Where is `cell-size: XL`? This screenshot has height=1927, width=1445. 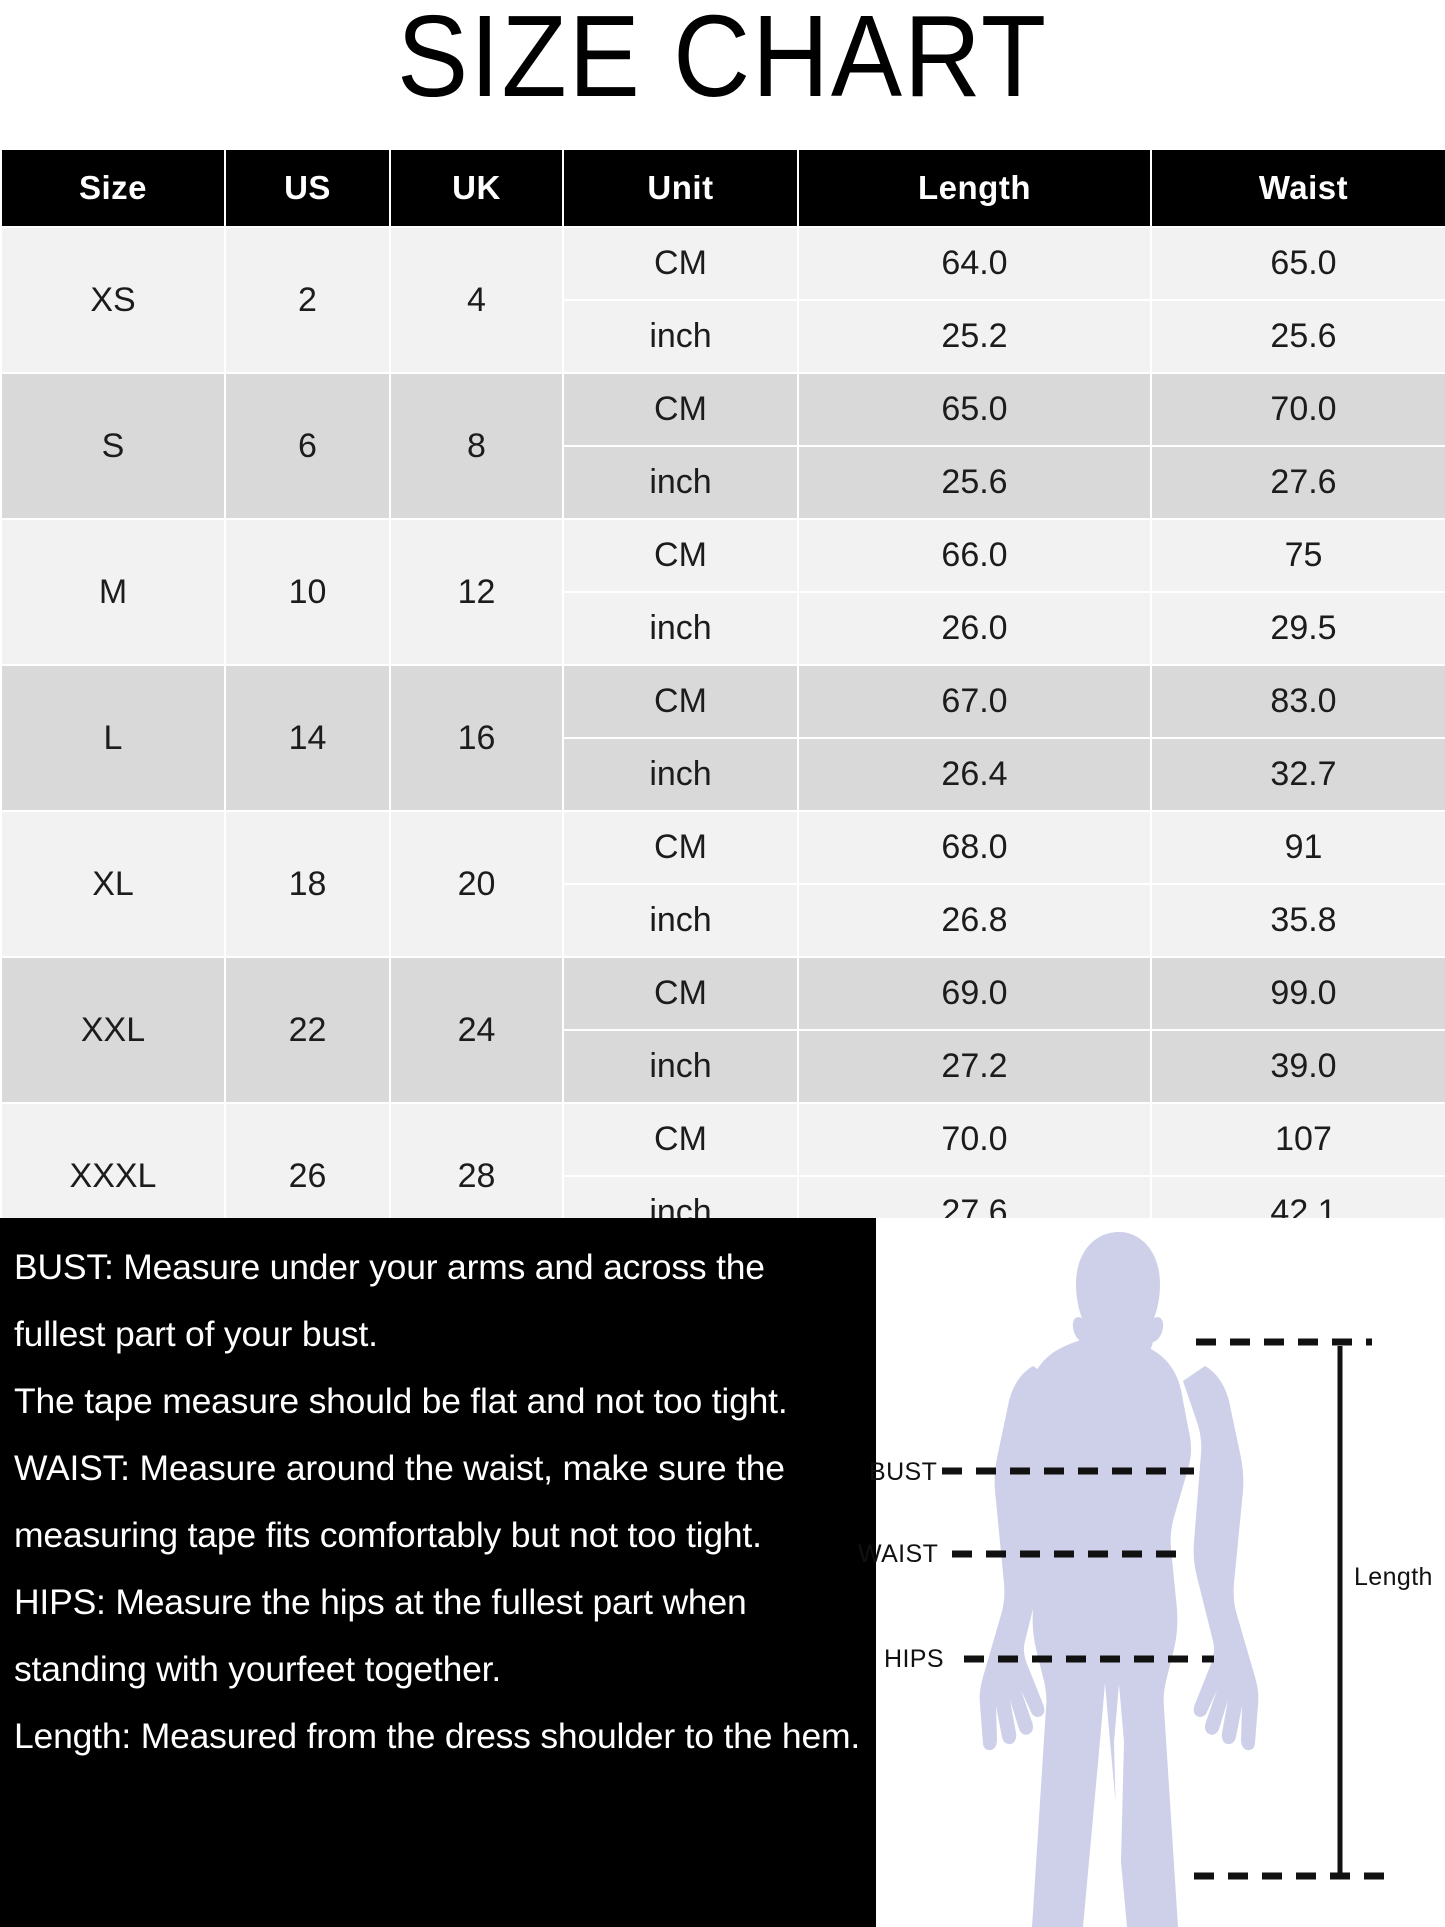 cell-size: XL is located at coordinates (113, 884).